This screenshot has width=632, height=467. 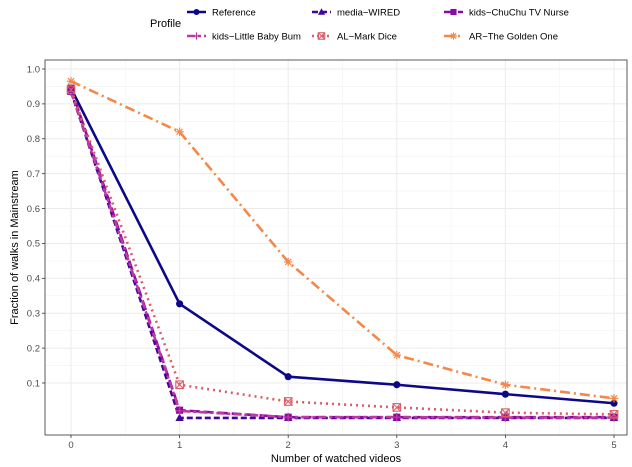 I want to click on legend-label: Reference, so click(x=234, y=12).